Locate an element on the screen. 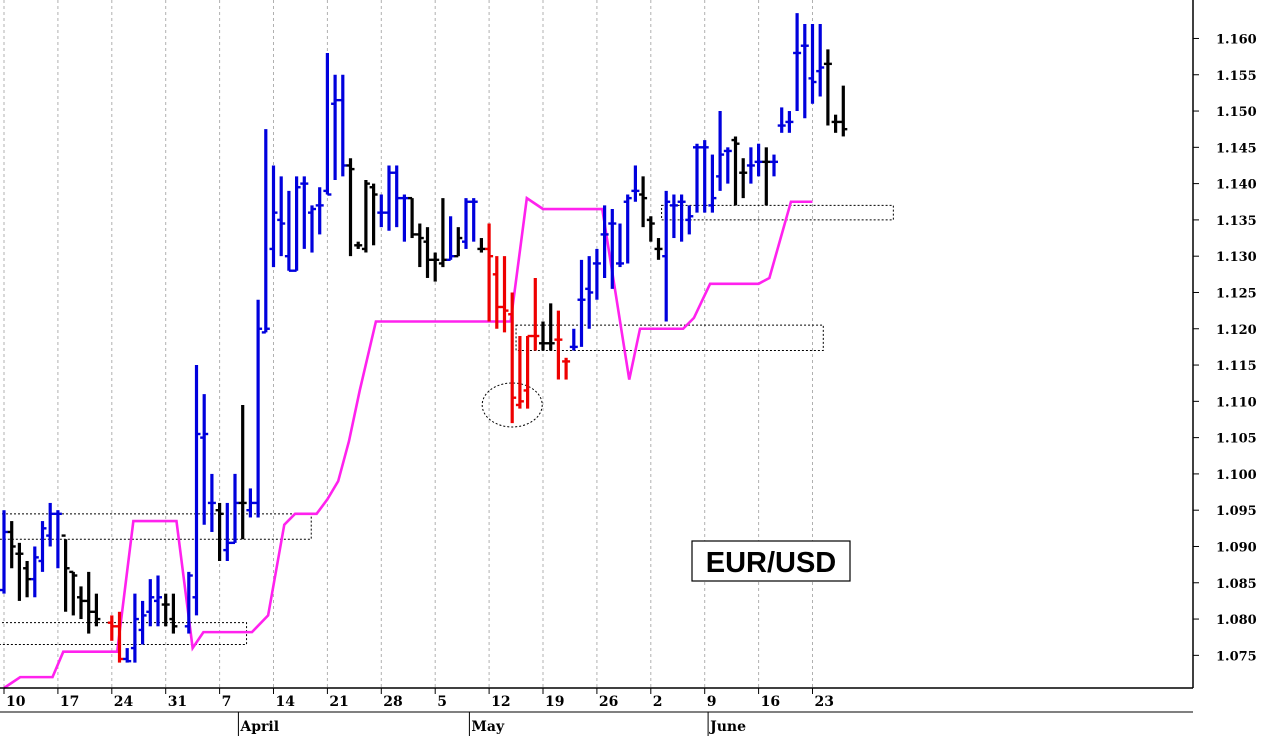 This screenshot has height=741, width=1265. x-tick-label: 12 is located at coordinates (500, 702).